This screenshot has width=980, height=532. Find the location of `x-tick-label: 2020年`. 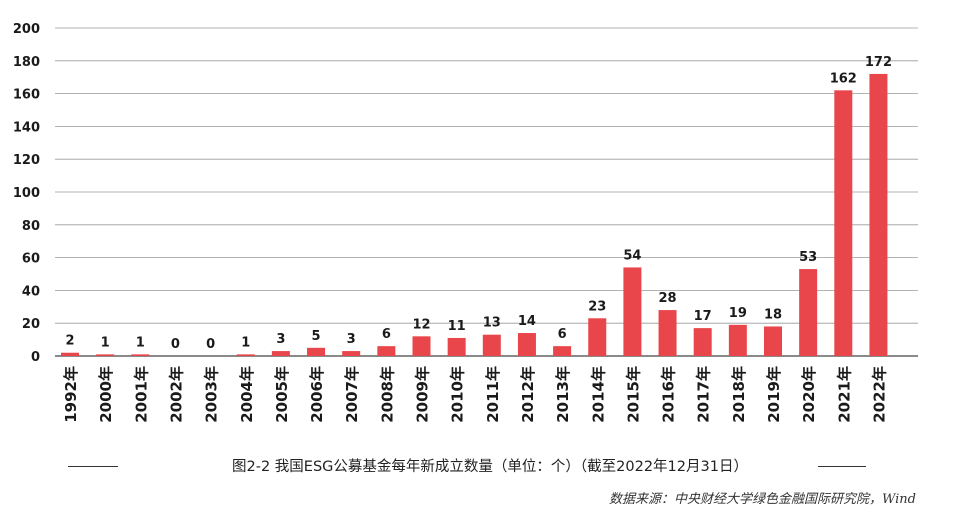

x-tick-label: 2020年 is located at coordinates (809, 394).